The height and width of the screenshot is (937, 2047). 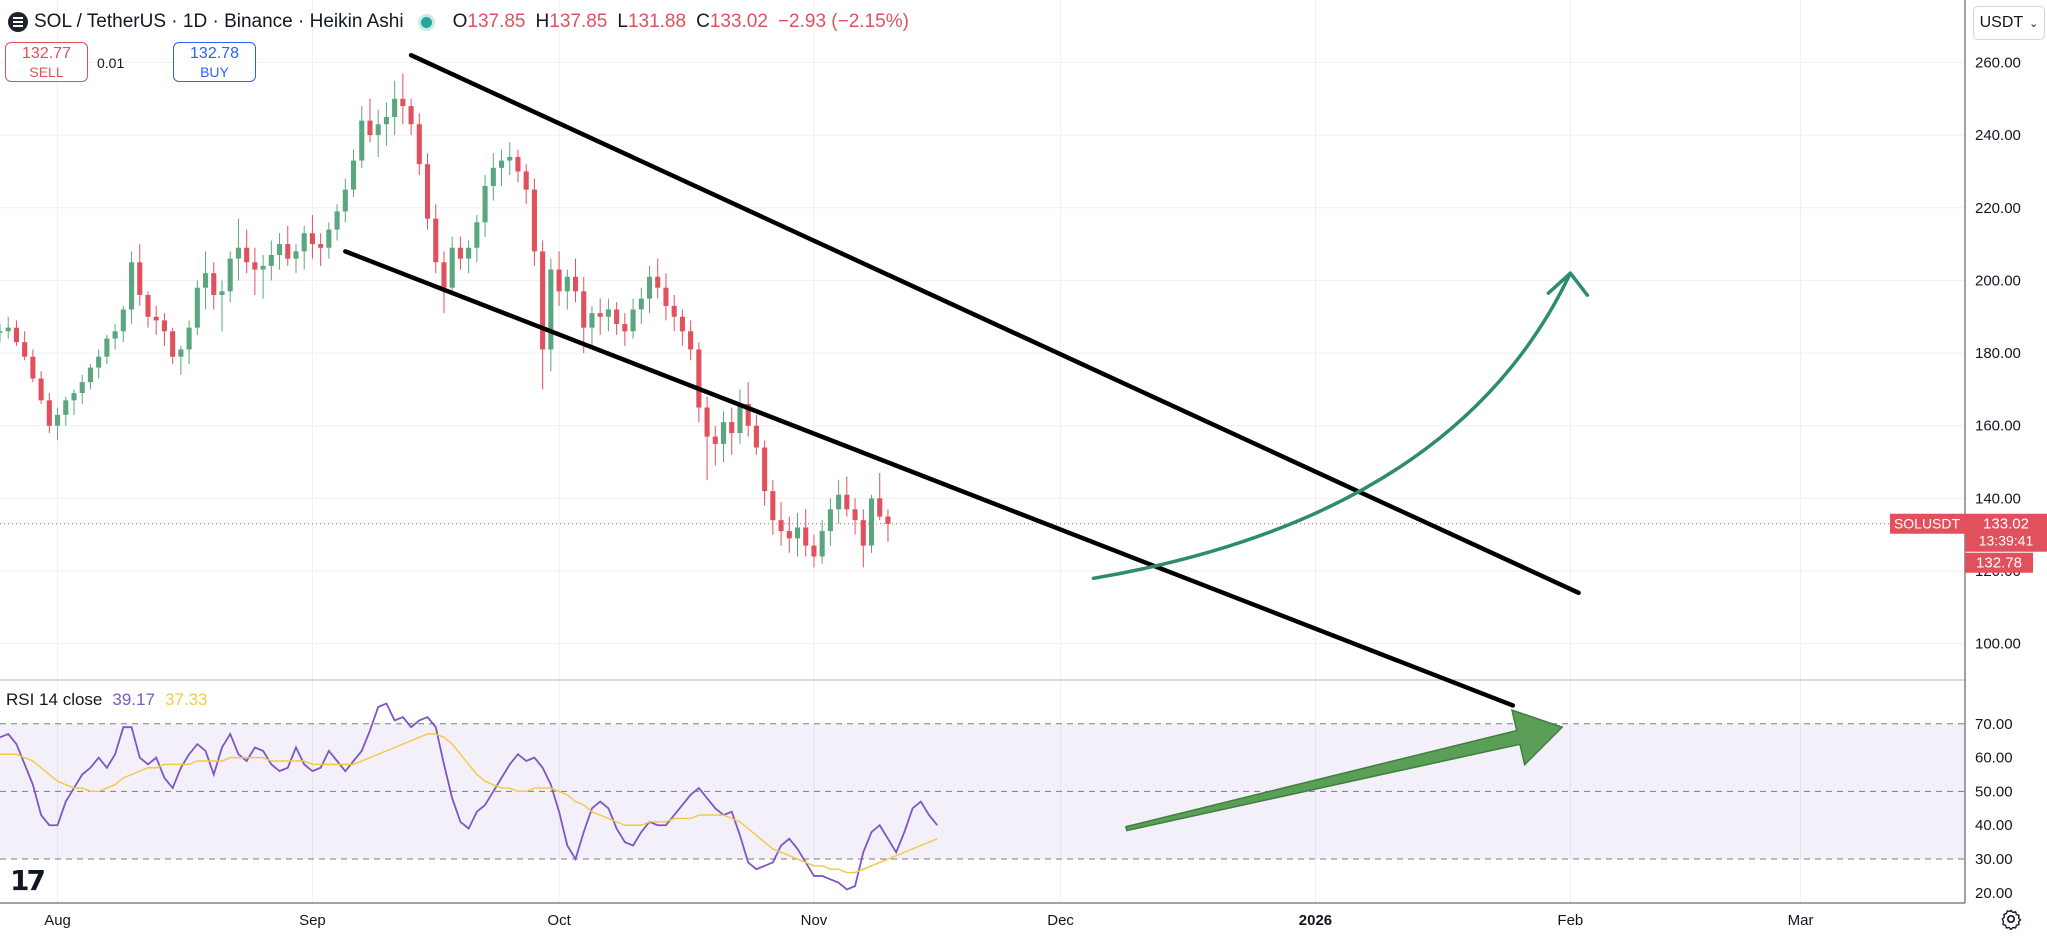 What do you see at coordinates (1999, 563) in the screenshot?
I see `ask-price-label: 132.78` at bounding box center [1999, 563].